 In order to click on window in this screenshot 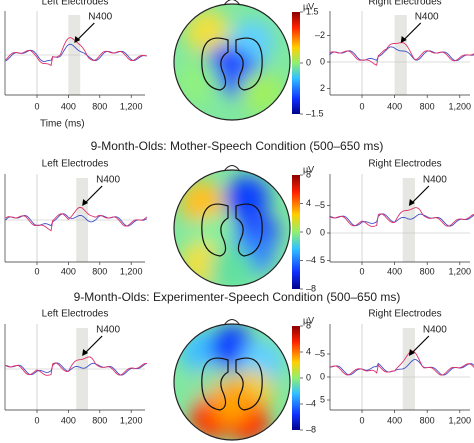, I will do `click(408, 220)`.